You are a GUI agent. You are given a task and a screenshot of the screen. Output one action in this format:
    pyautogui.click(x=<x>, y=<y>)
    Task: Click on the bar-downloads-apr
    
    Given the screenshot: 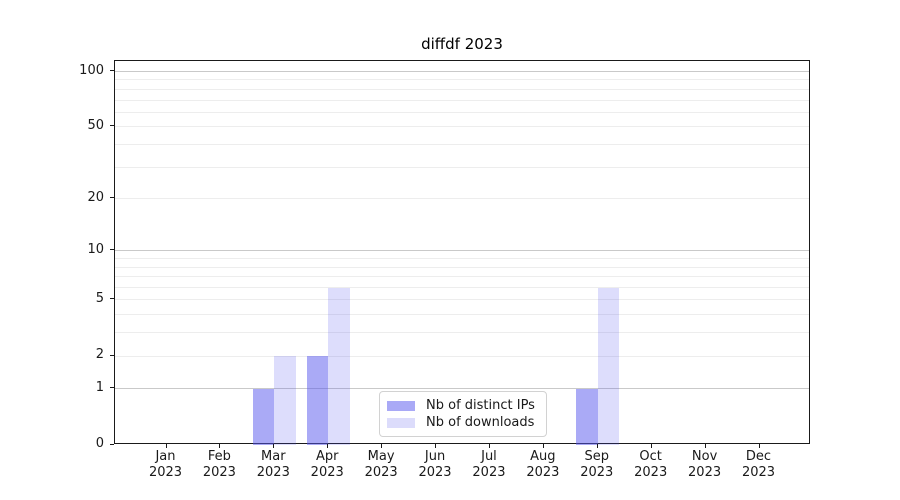 What is the action you would take?
    pyautogui.click(x=339, y=366)
    